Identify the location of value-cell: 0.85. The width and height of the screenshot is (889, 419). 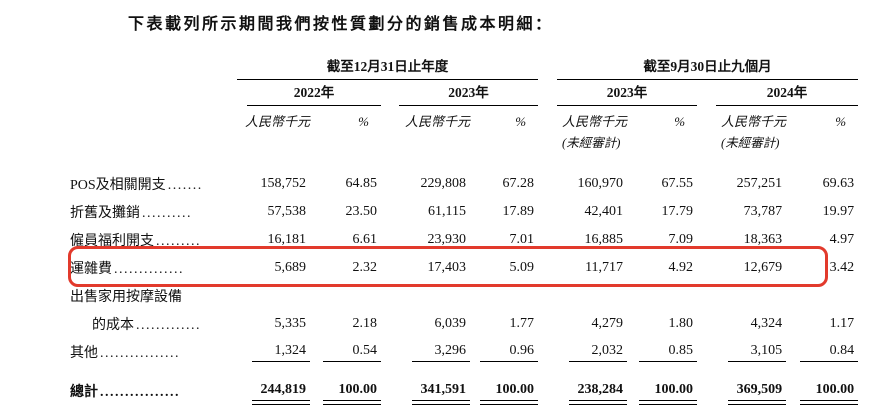
(662, 352).